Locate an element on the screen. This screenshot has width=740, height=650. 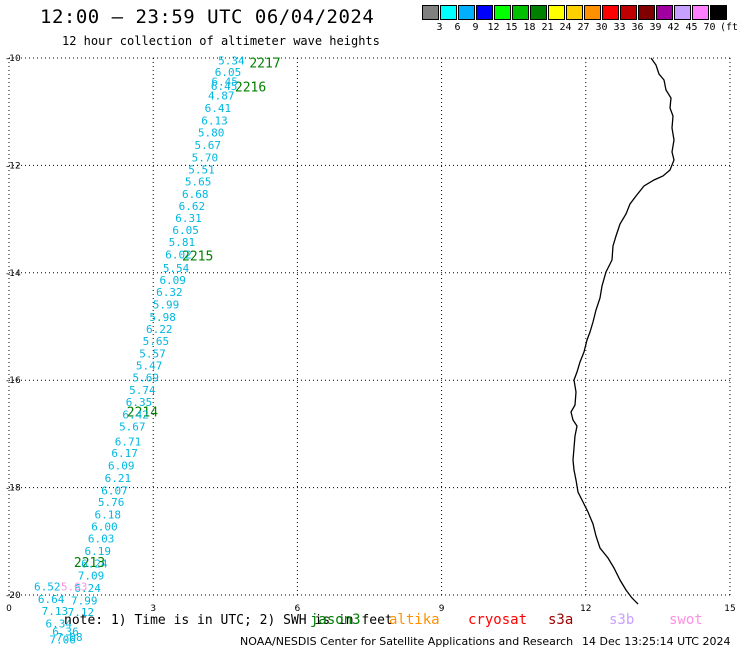
overlay-values: 5.63 is located at coordinates (74, 586).